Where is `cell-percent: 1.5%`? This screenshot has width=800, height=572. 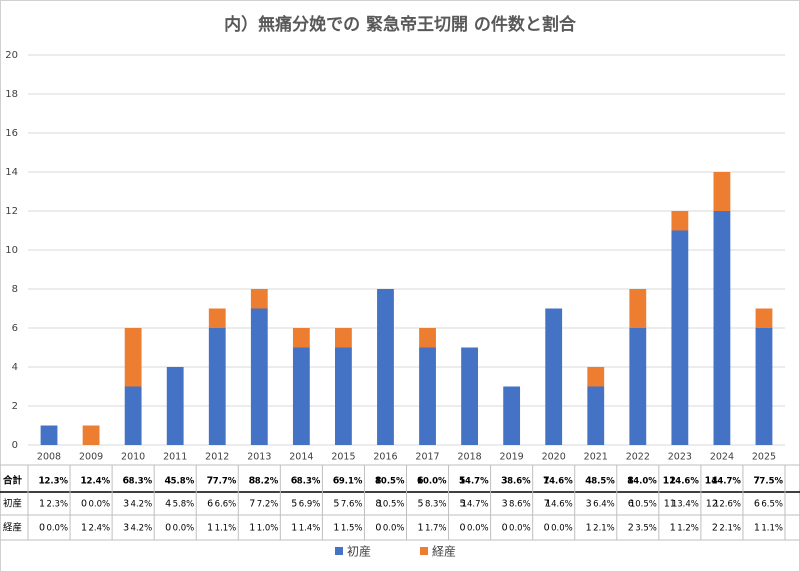 cell-percent: 1.5% is located at coordinates (352, 529).